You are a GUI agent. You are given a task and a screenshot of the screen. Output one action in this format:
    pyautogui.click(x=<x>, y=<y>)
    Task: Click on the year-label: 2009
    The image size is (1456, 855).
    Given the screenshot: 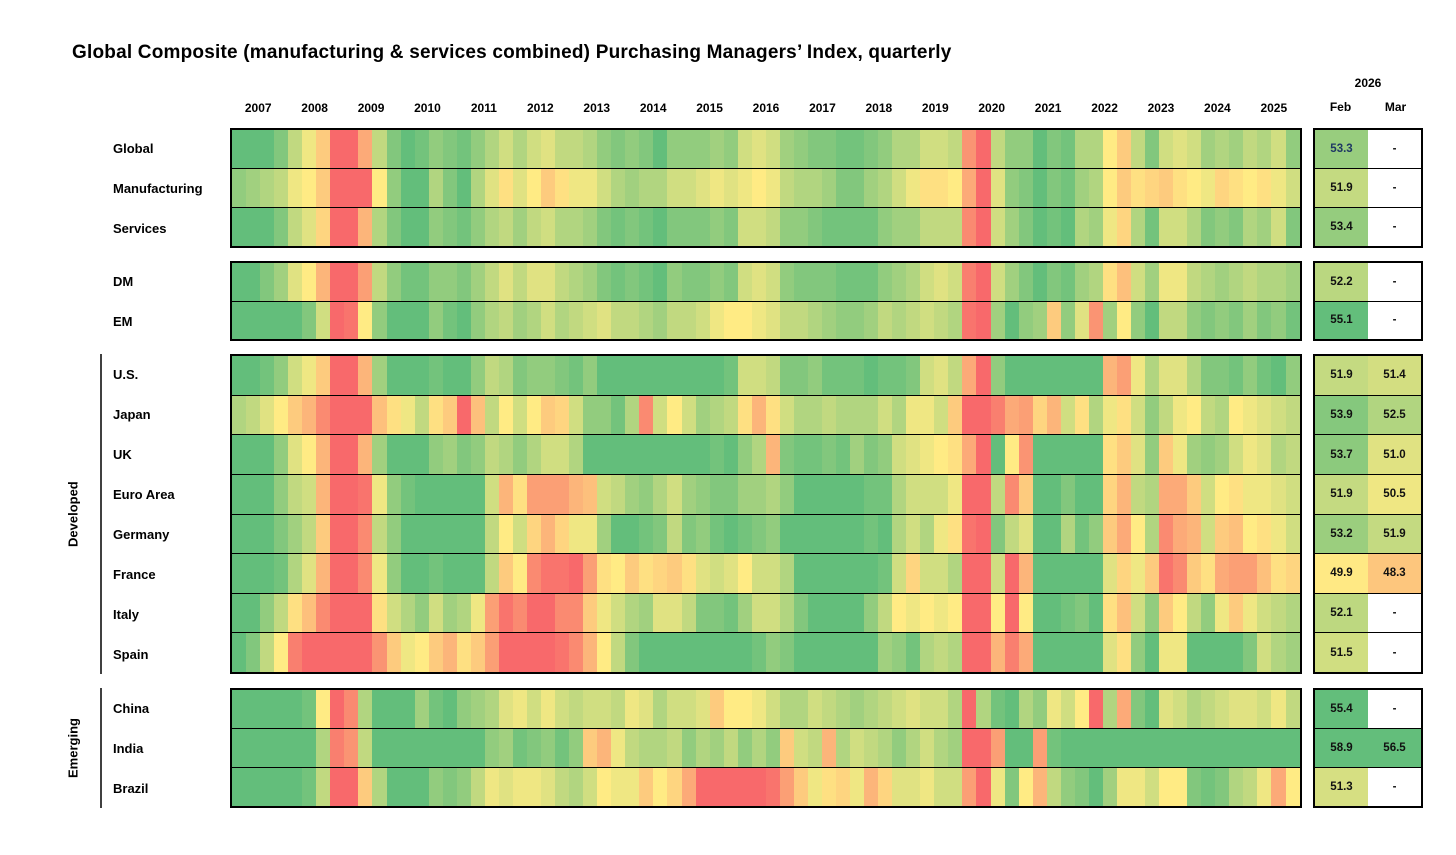 What is the action you would take?
    pyautogui.click(x=371, y=108)
    